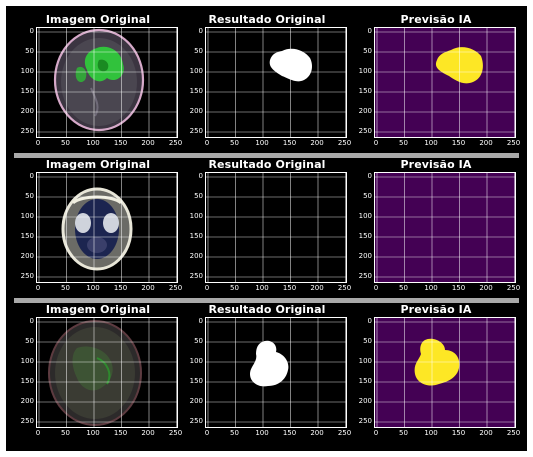 This screenshot has width=533, height=457. What do you see at coordinates (266, 155) in the screenshot?
I see `row-separator` at bounding box center [266, 155].